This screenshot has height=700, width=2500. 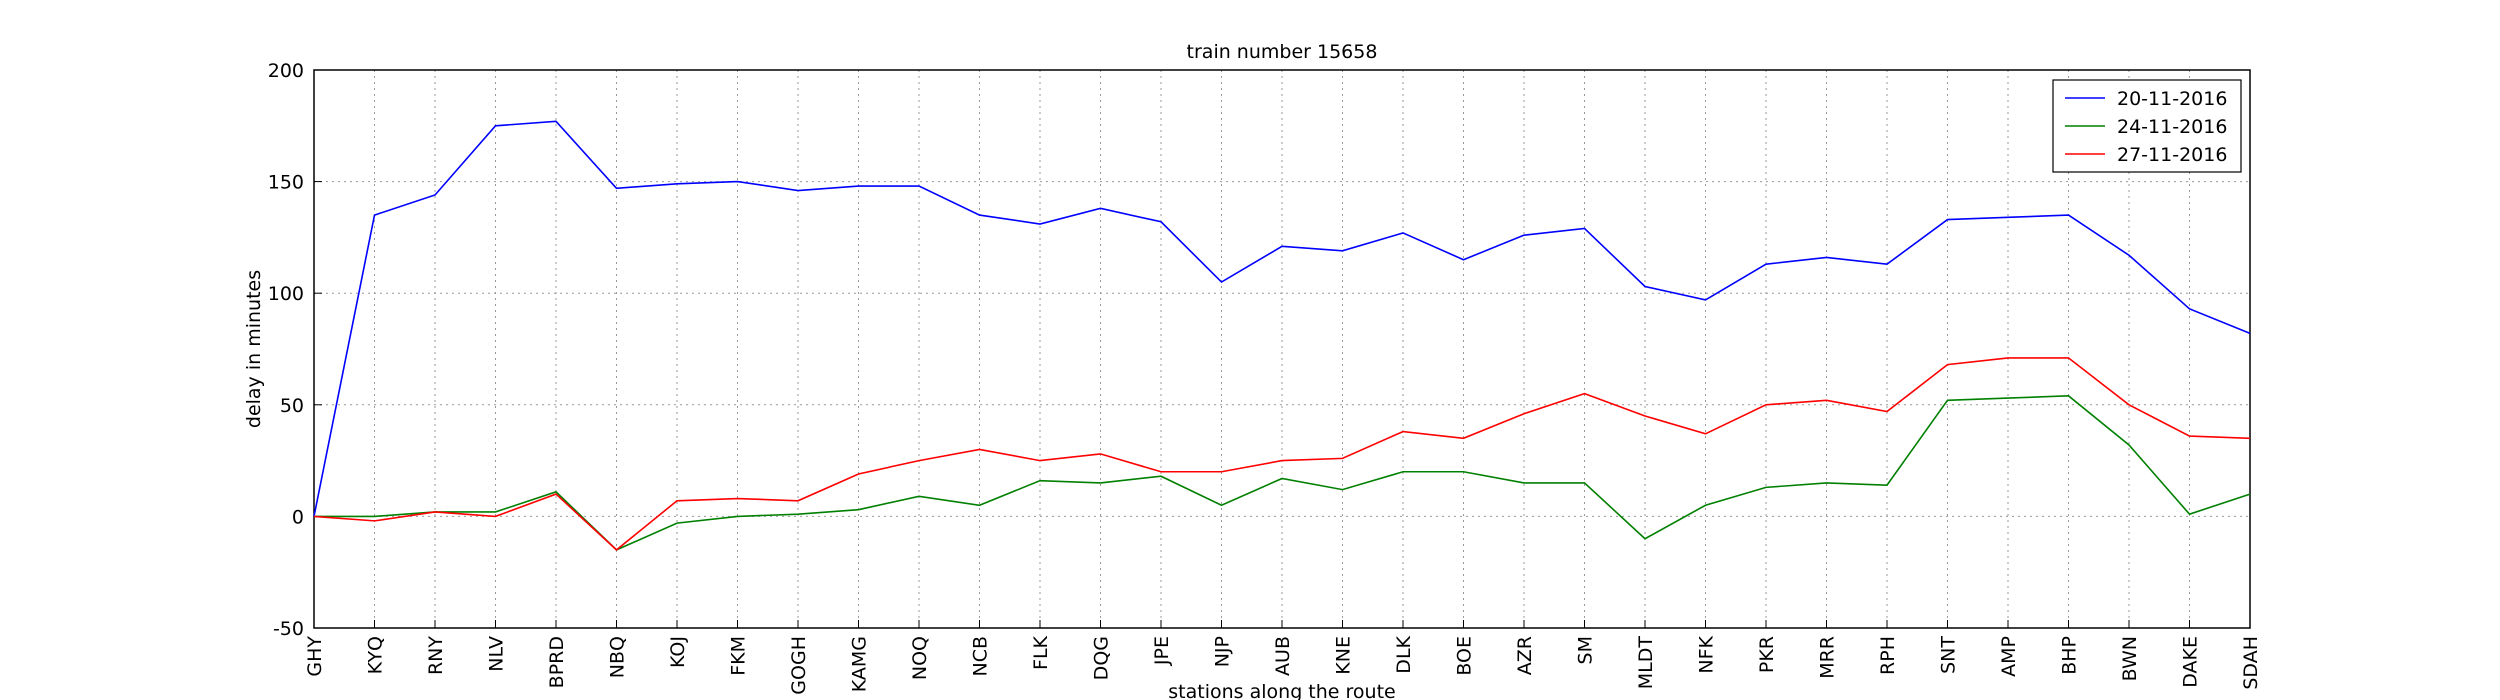 What do you see at coordinates (1283, 656) in the screenshot?
I see `x-tick-label: AUB` at bounding box center [1283, 656].